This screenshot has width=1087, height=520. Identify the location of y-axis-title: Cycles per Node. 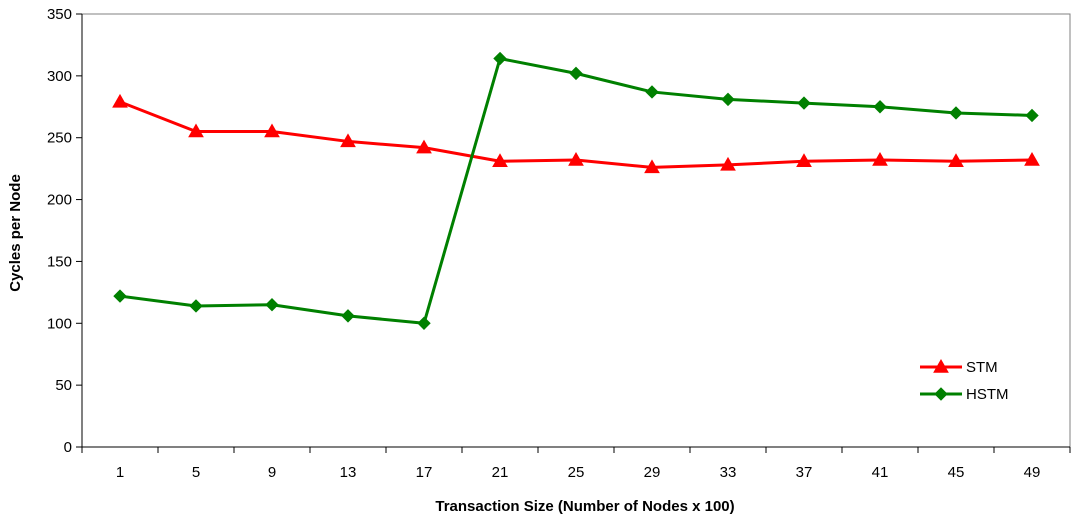
(15, 233).